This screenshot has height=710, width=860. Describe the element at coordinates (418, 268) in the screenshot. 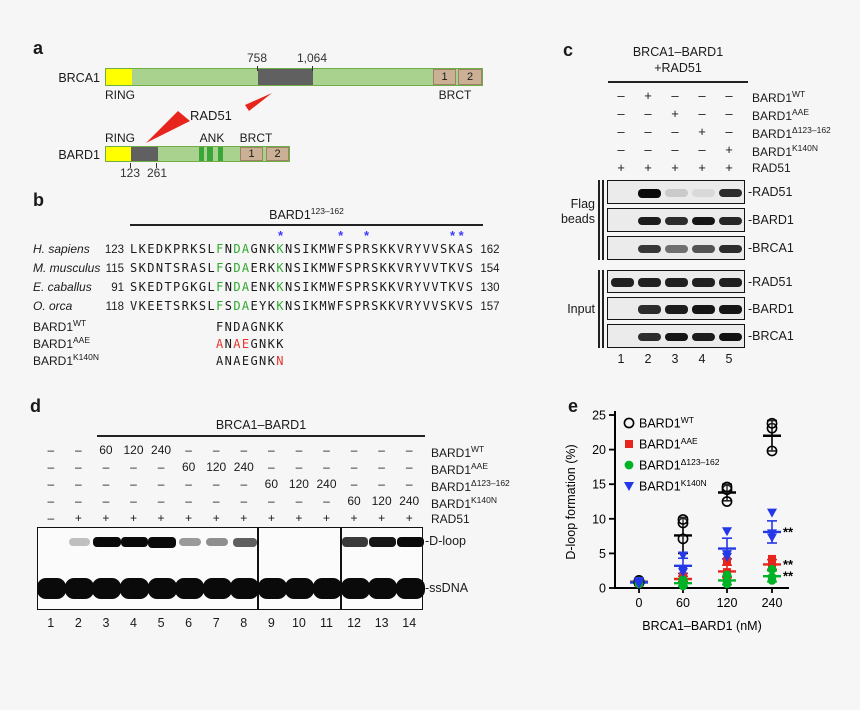

I see `residue: Y` at that location.